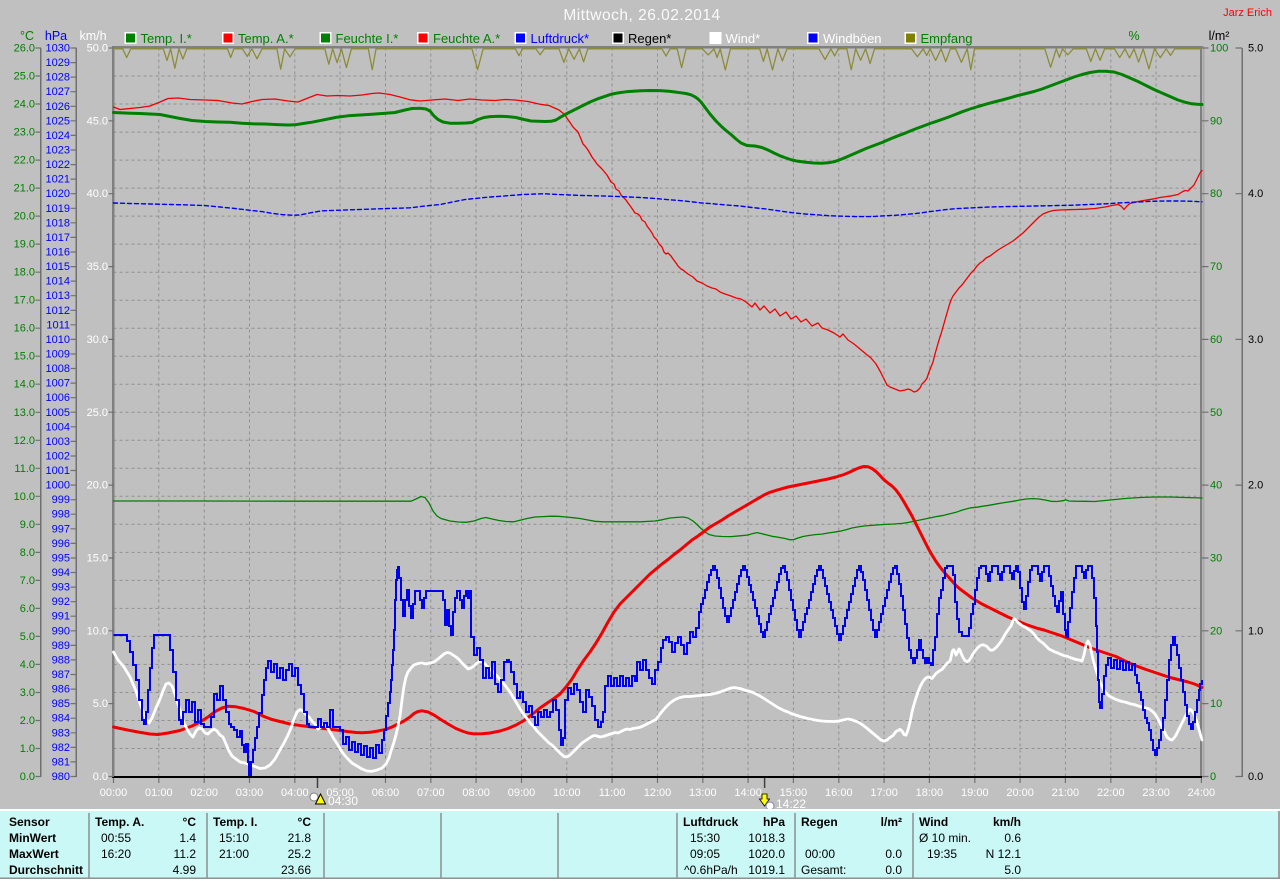  What do you see at coordinates (61, 777) in the screenshot?
I see `svg-text: 980` at bounding box center [61, 777].